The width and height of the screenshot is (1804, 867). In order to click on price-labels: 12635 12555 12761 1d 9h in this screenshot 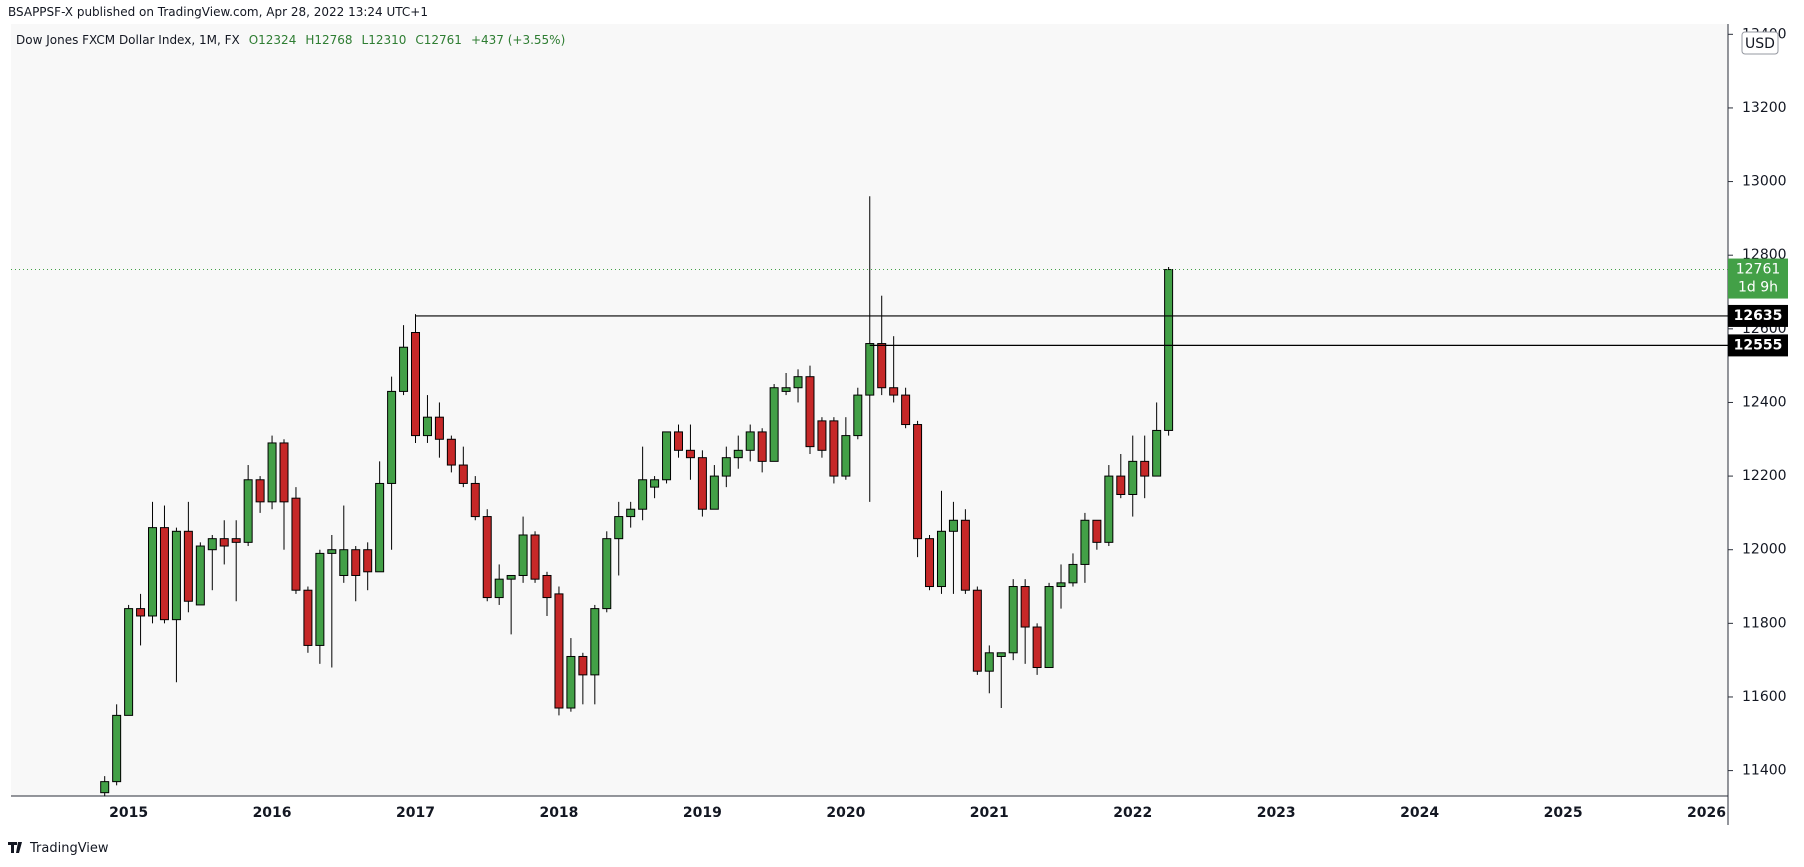, I will do `click(899, 307)`.